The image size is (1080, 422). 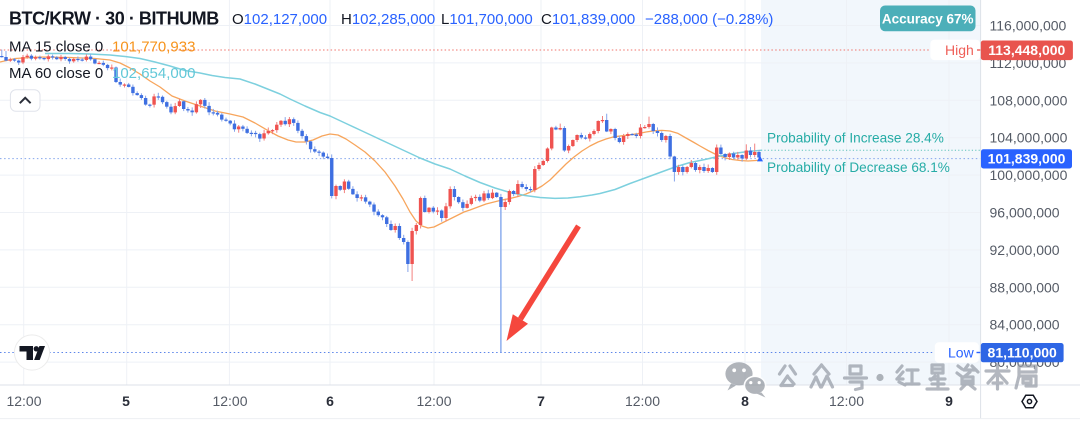 What do you see at coordinates (153, 73) in the screenshot?
I see `svg-text: 102,654,000` at bounding box center [153, 73].